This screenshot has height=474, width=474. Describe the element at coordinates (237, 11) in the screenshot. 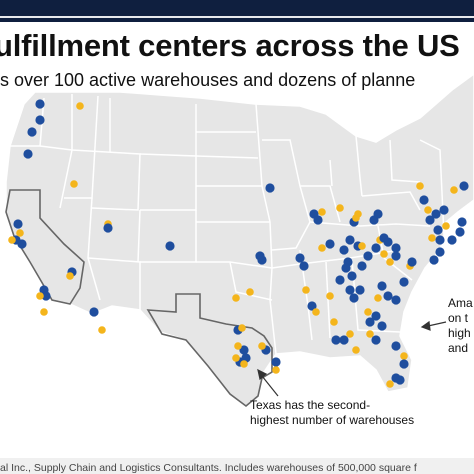

I see `header-band` at that location.